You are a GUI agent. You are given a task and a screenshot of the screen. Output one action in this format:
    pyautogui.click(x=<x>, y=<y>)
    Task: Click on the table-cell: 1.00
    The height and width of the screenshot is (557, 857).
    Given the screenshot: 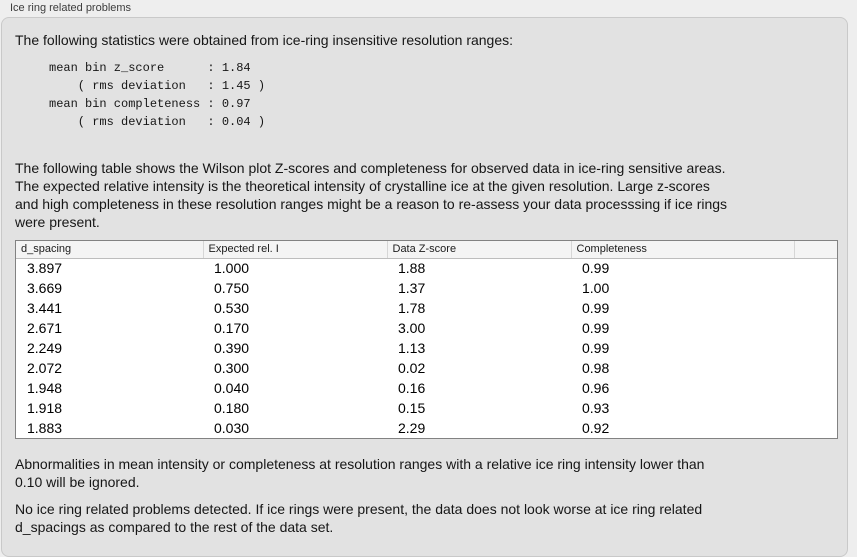 What is the action you would take?
    pyautogui.click(x=596, y=288)
    